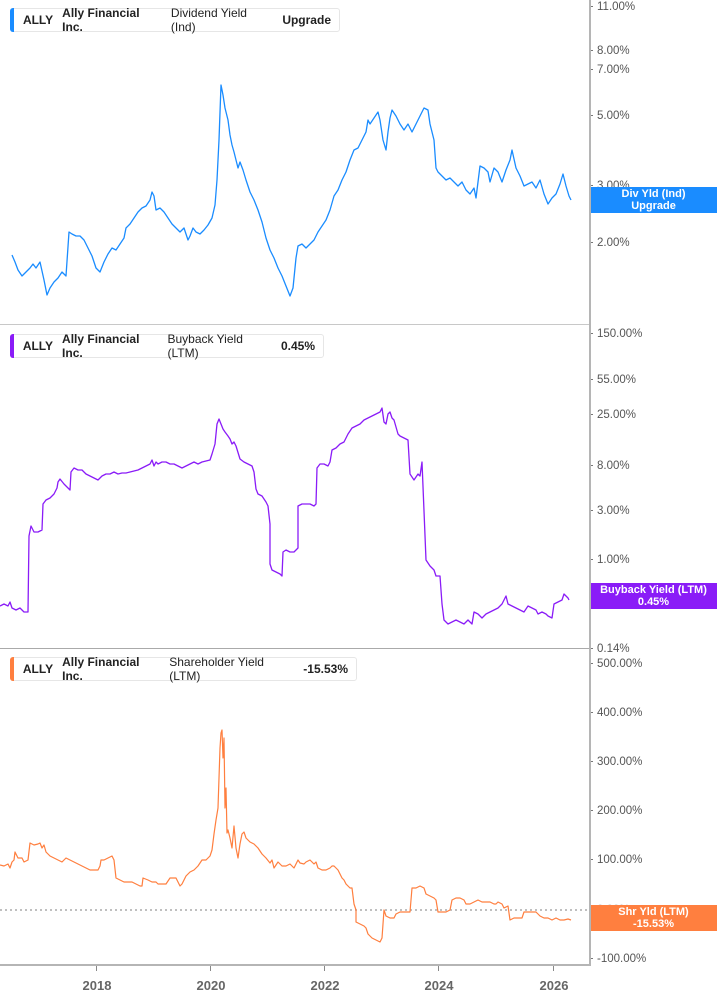  Describe the element at coordinates (616, 664) in the screenshot. I see `y-tick: 500.00%` at that location.